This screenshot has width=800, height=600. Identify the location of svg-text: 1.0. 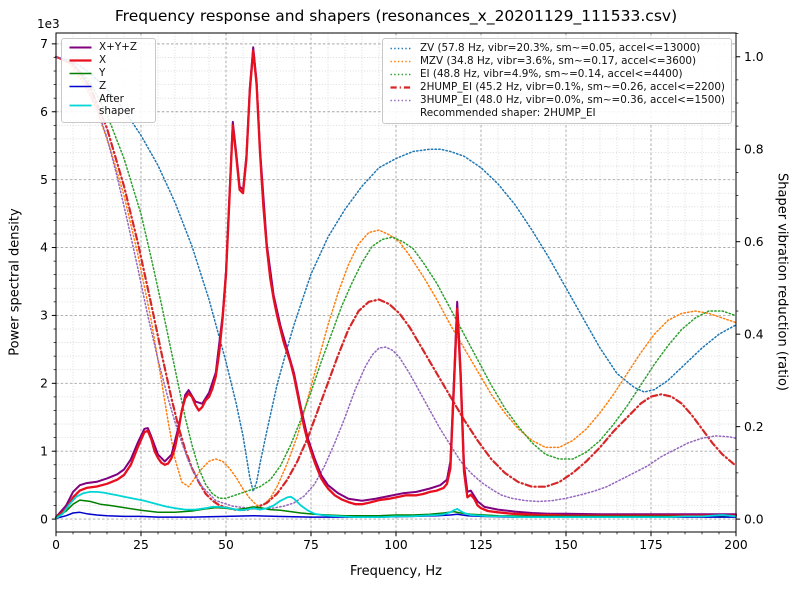
(754, 57).